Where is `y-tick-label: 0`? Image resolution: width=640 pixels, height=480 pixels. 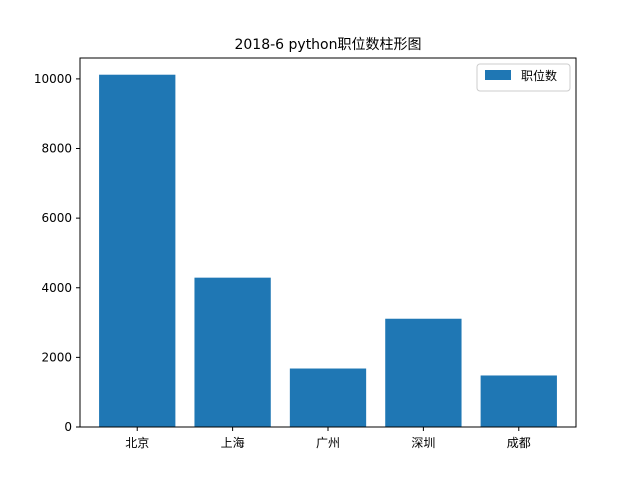 y-tick-label: 0 is located at coordinates (68, 427).